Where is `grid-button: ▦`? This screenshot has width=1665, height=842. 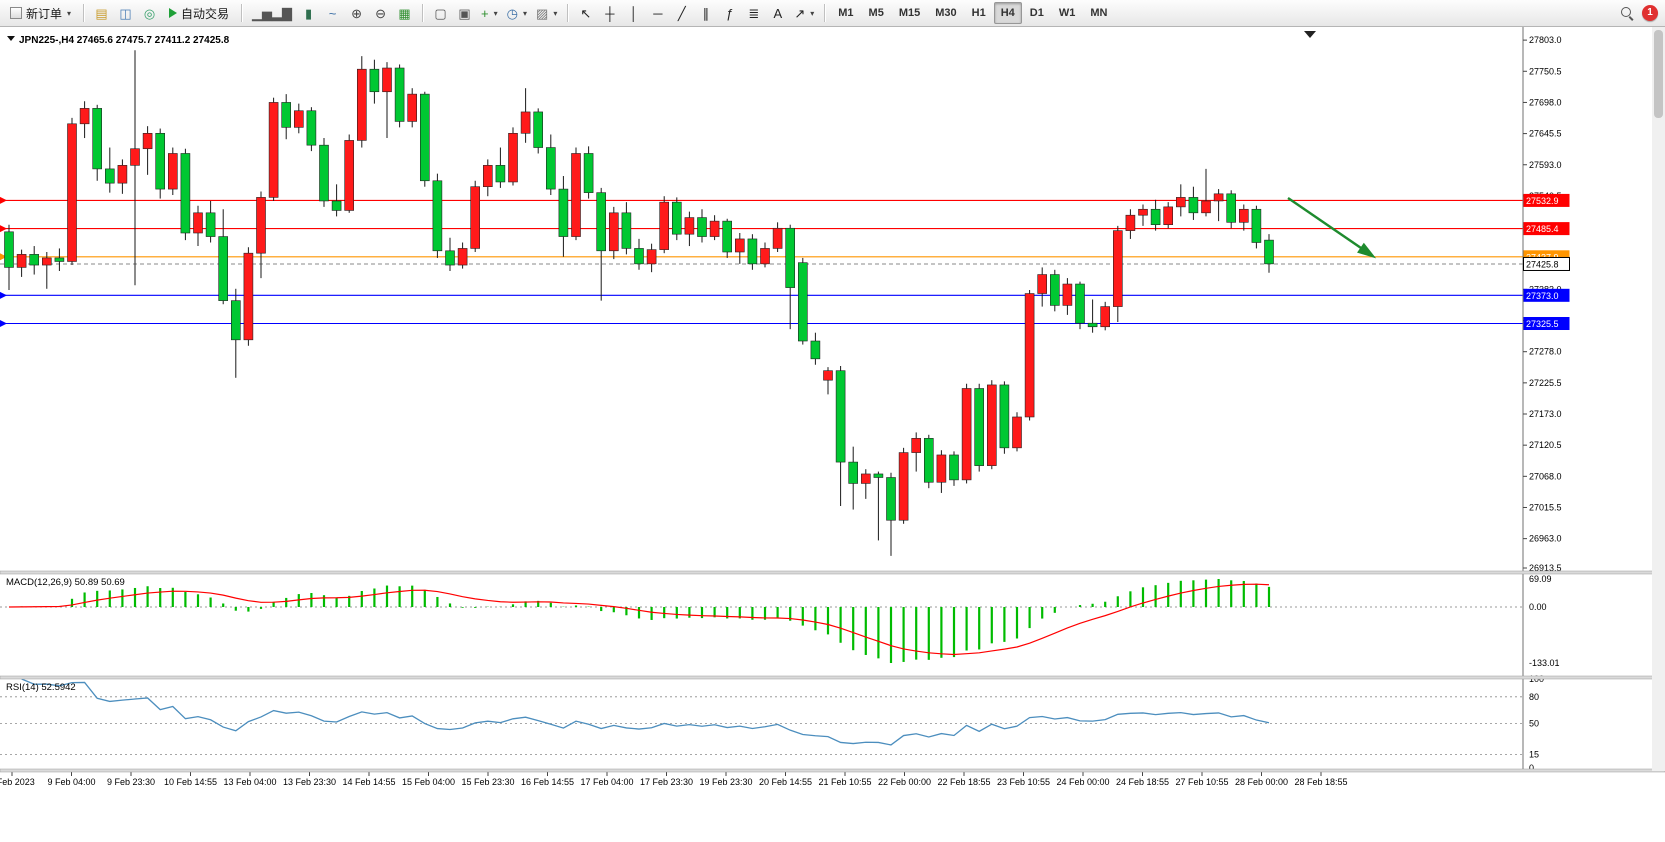
grid-button: ▦ is located at coordinates (404, 13).